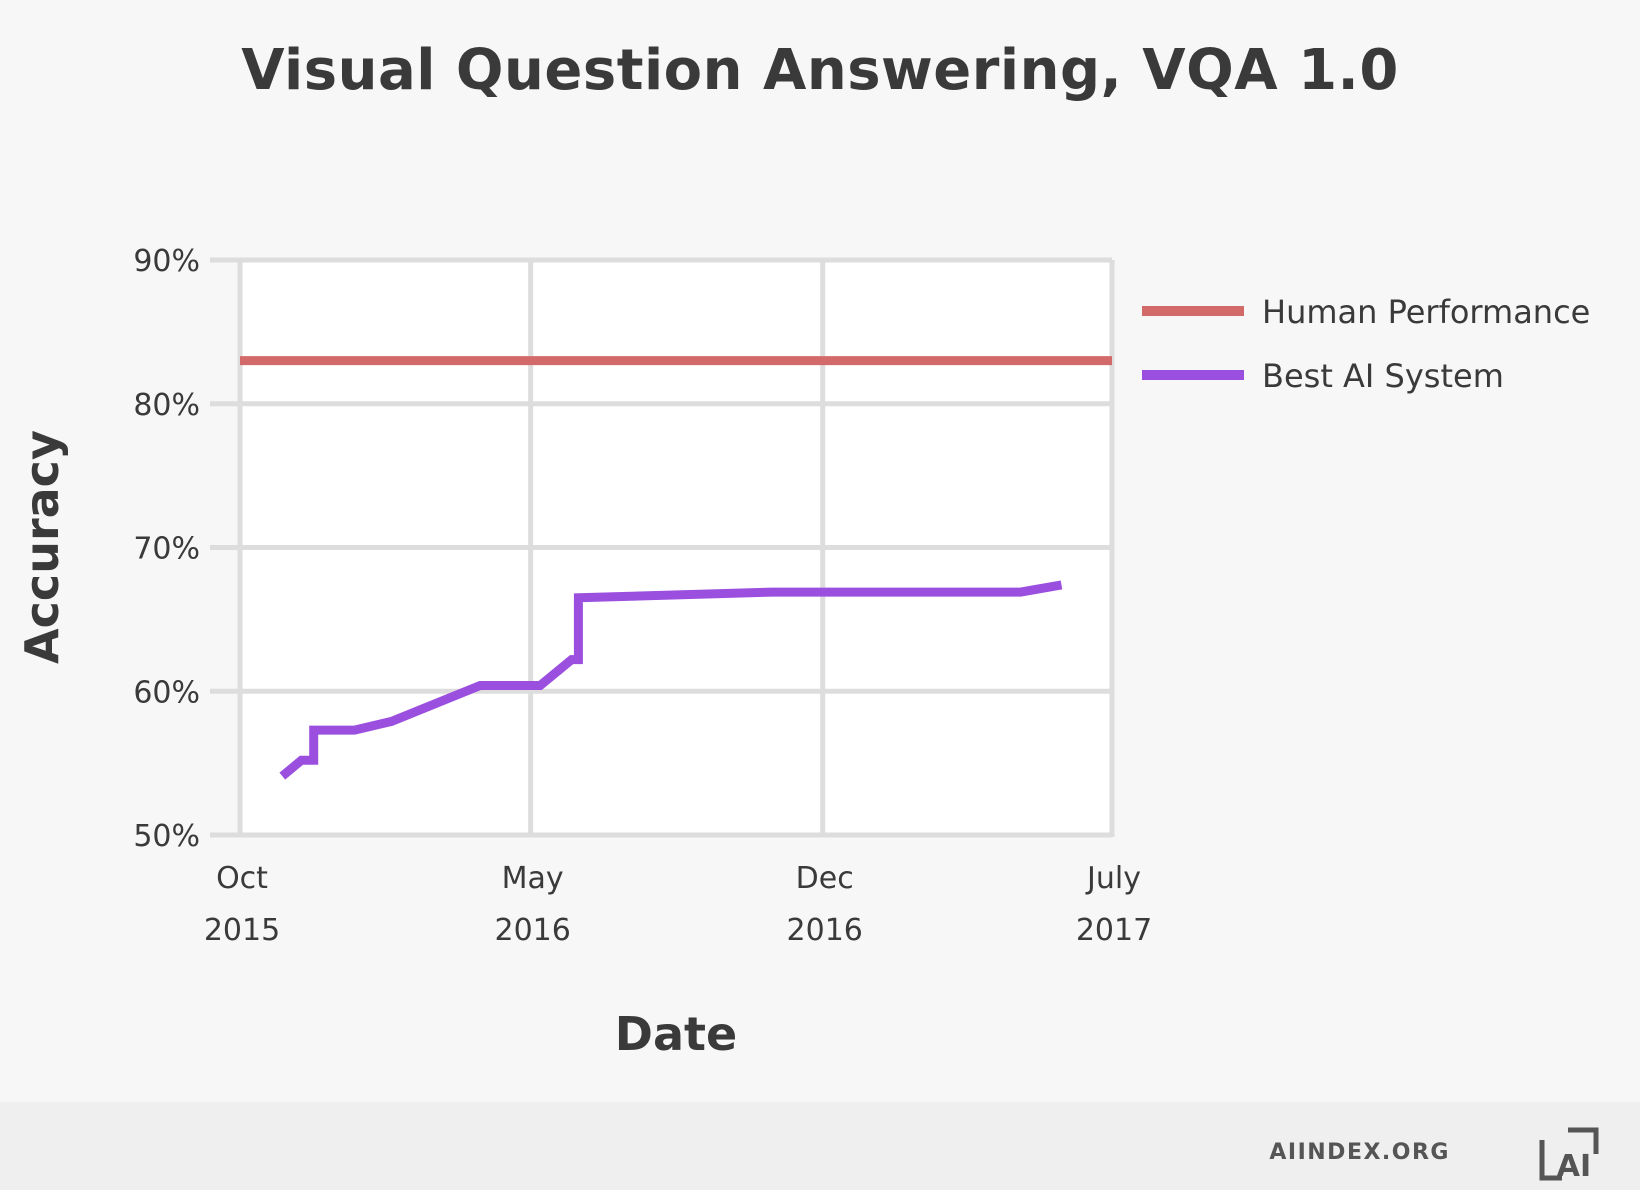 This screenshot has width=1640, height=1190. What do you see at coordinates (242, 878) in the screenshot?
I see `x-tick-label-month: Oct` at bounding box center [242, 878].